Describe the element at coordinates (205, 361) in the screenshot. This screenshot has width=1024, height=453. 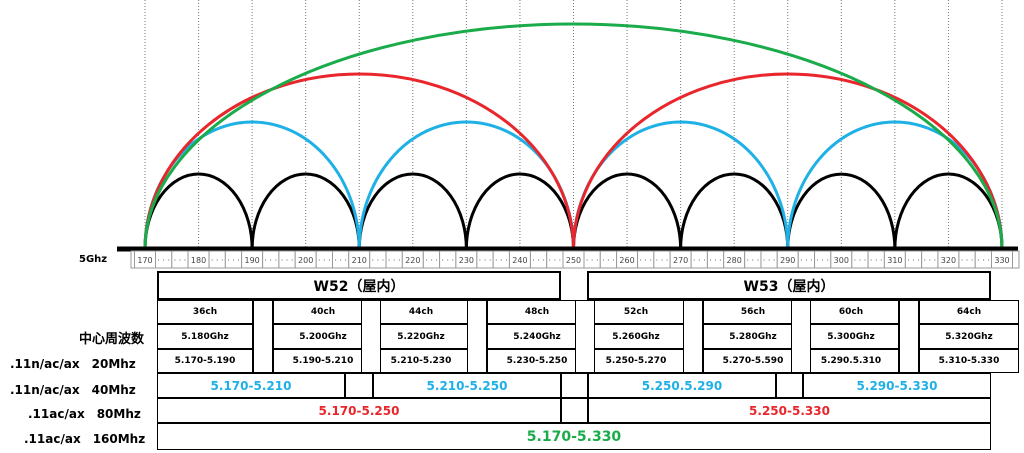
I see `channel-range-20mhz-0: 5.170-5.190` at that location.